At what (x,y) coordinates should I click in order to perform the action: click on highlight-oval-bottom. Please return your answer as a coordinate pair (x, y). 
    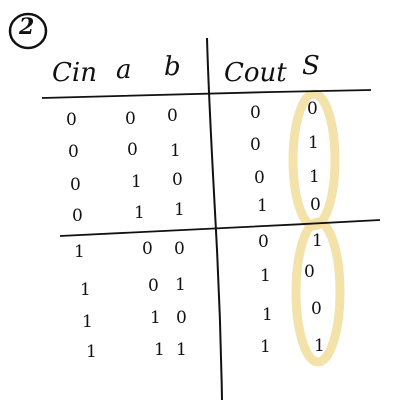
    Looking at the image, I should click on (318, 292).